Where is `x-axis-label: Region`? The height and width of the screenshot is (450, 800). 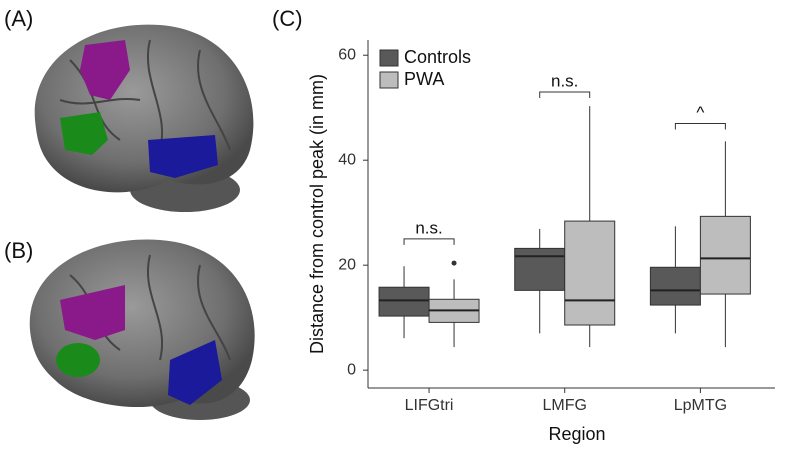 x-axis-label: Region is located at coordinates (576, 434).